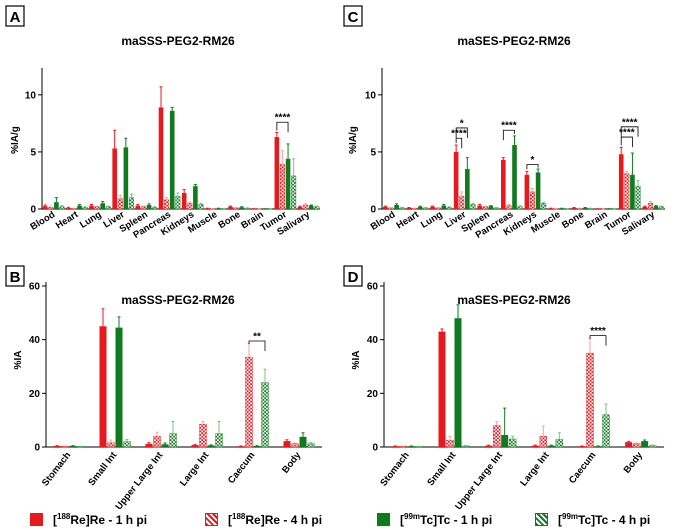  I want to click on panel-a-bar-heart-s0, so click(68, 208).